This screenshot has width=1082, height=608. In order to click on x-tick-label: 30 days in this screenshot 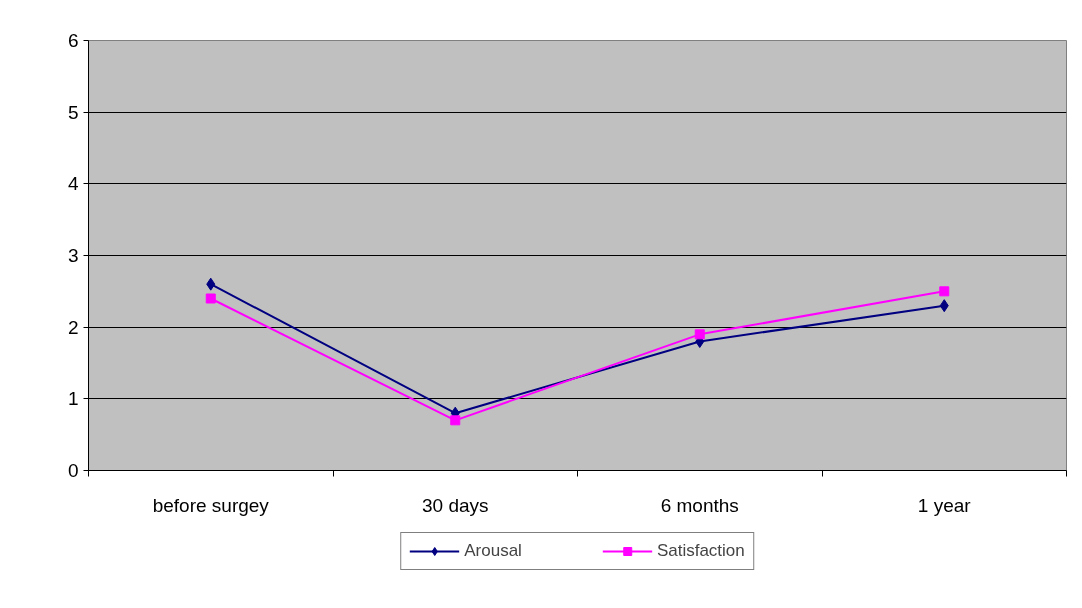, I will do `click(455, 505)`.